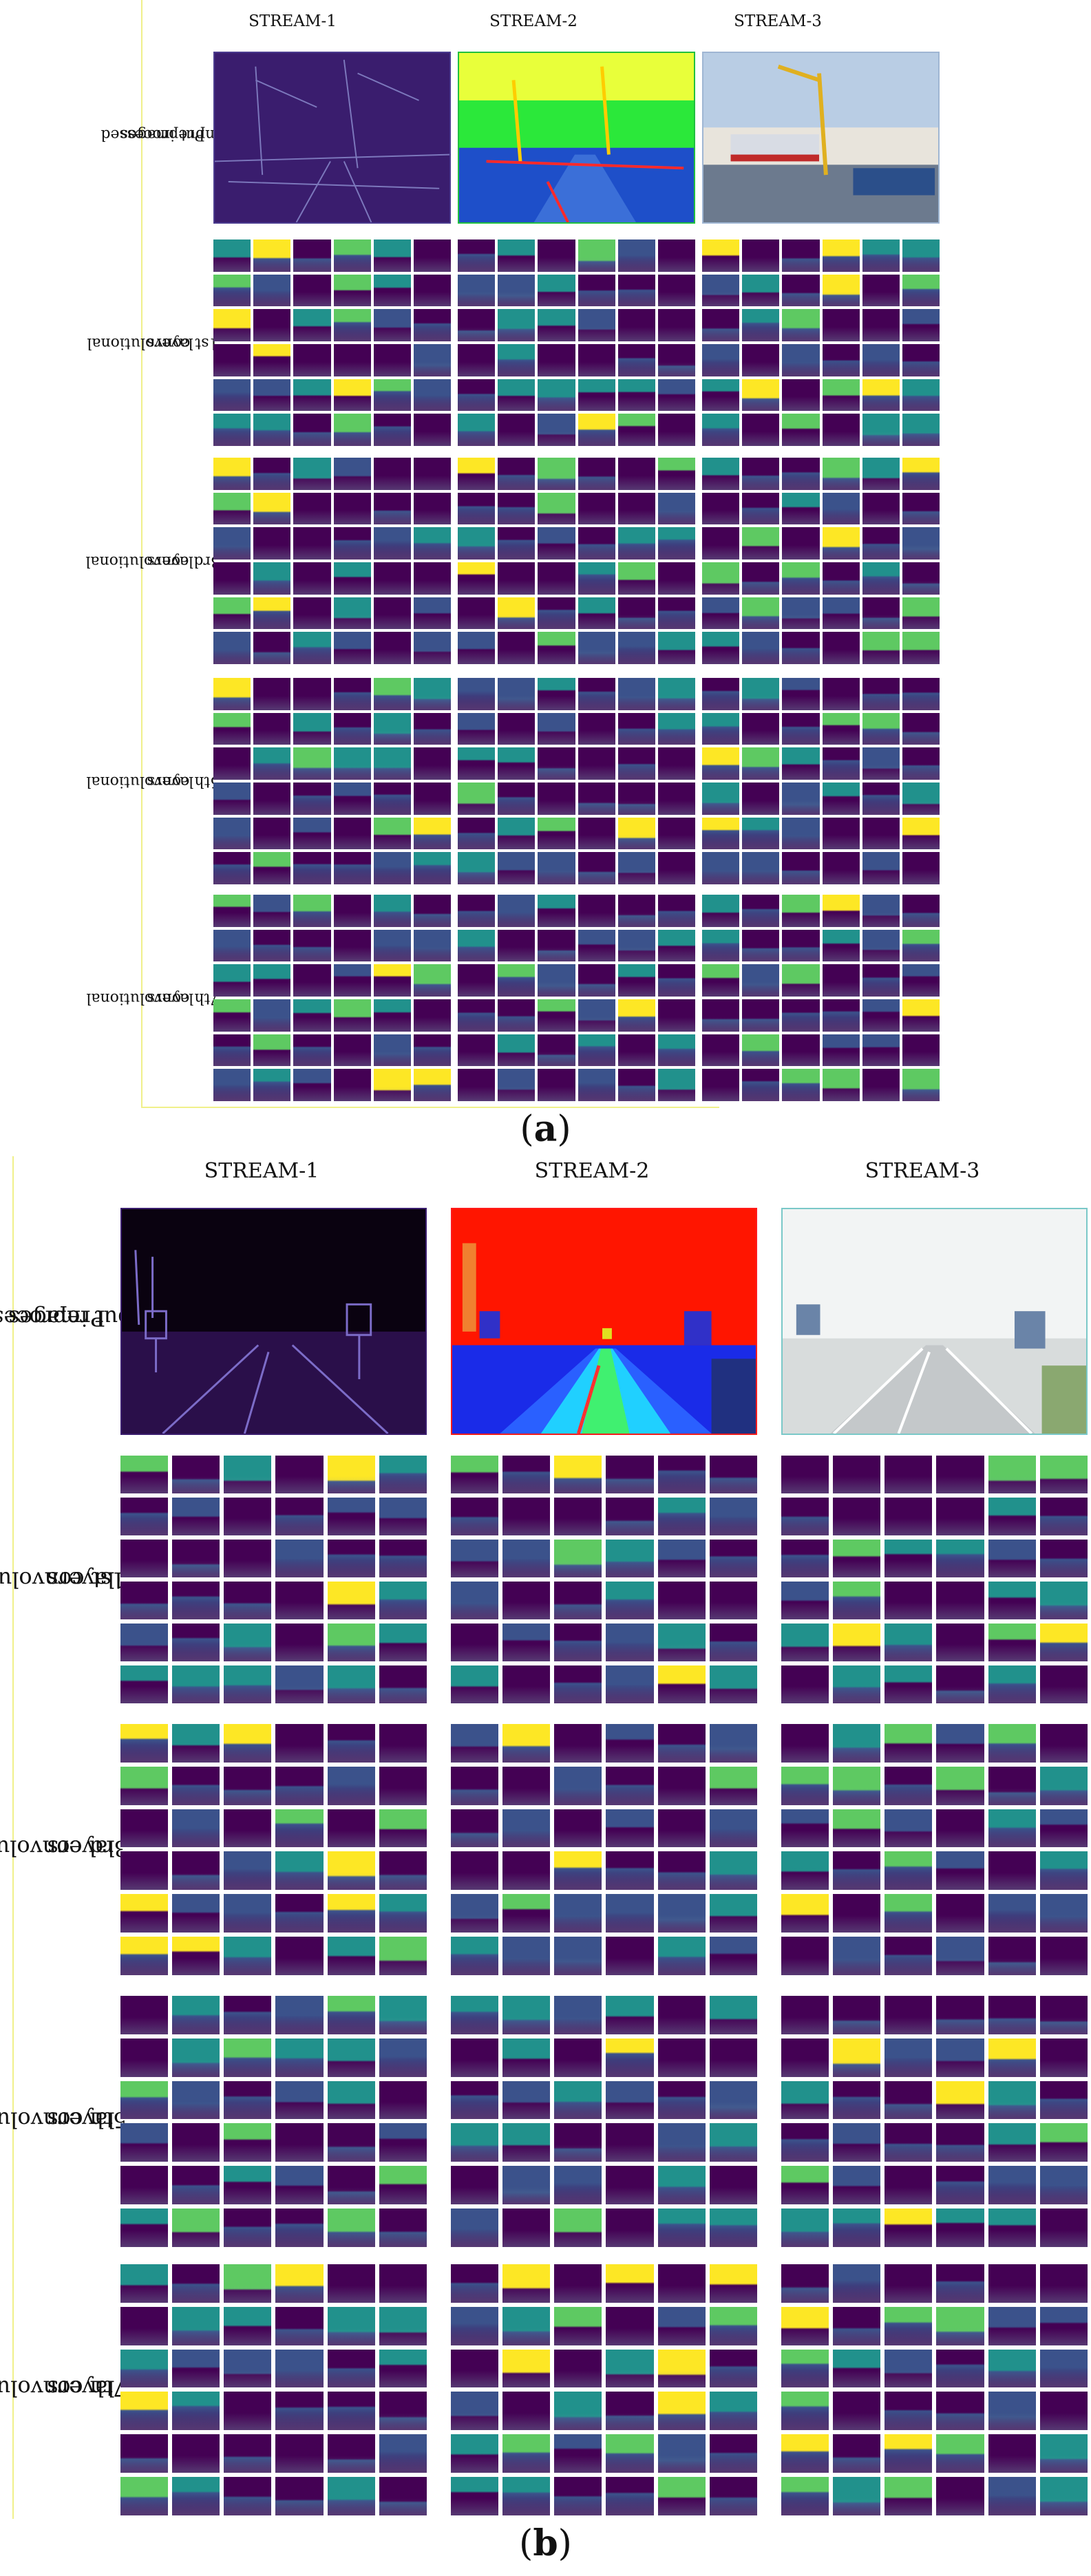 Image resolution: width=1091 pixels, height=2576 pixels. Describe the element at coordinates (576, 561) in the screenshot. I see `panel-a-conv3-stream-2-feature-grid` at that location.